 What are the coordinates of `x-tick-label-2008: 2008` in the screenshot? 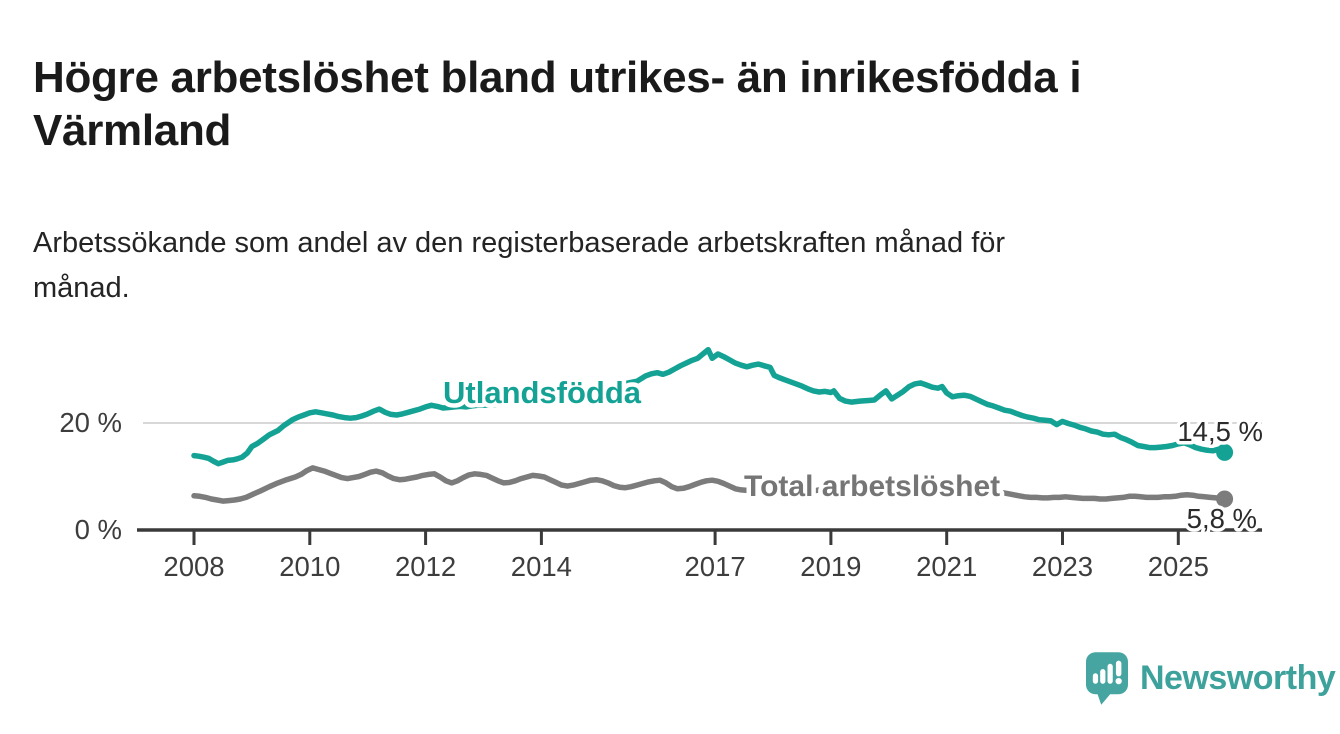 It's located at (193, 566).